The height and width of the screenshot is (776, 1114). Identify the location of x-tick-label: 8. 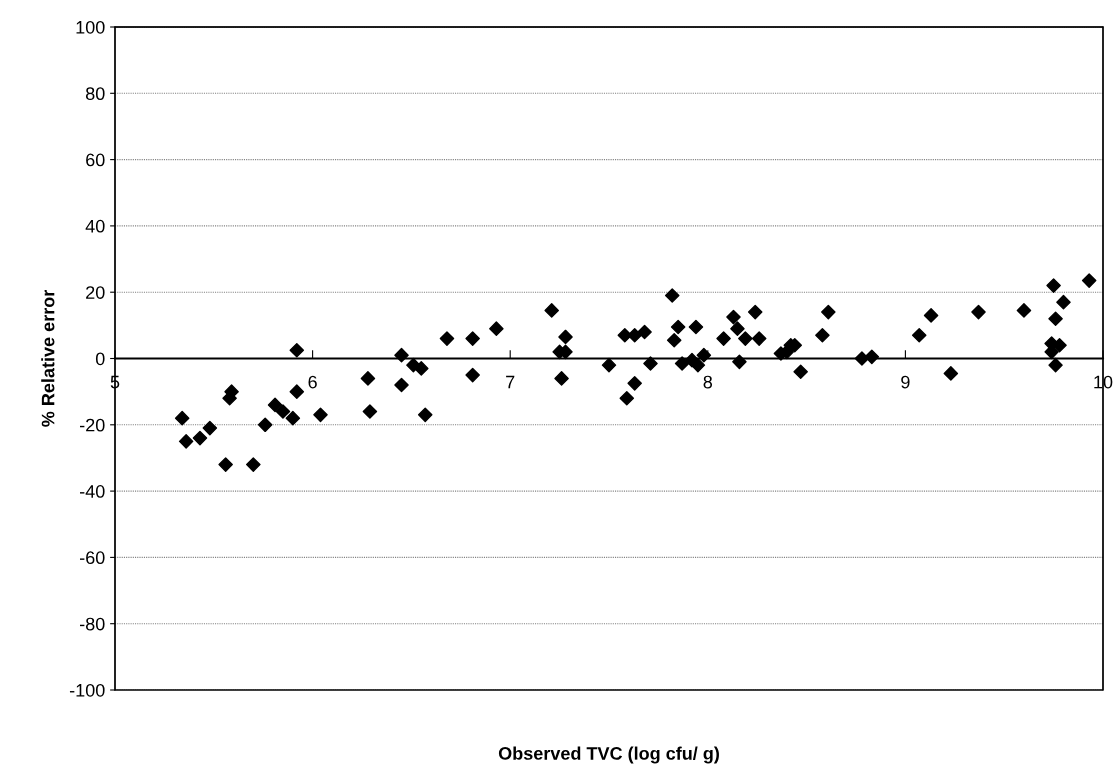
(708, 382).